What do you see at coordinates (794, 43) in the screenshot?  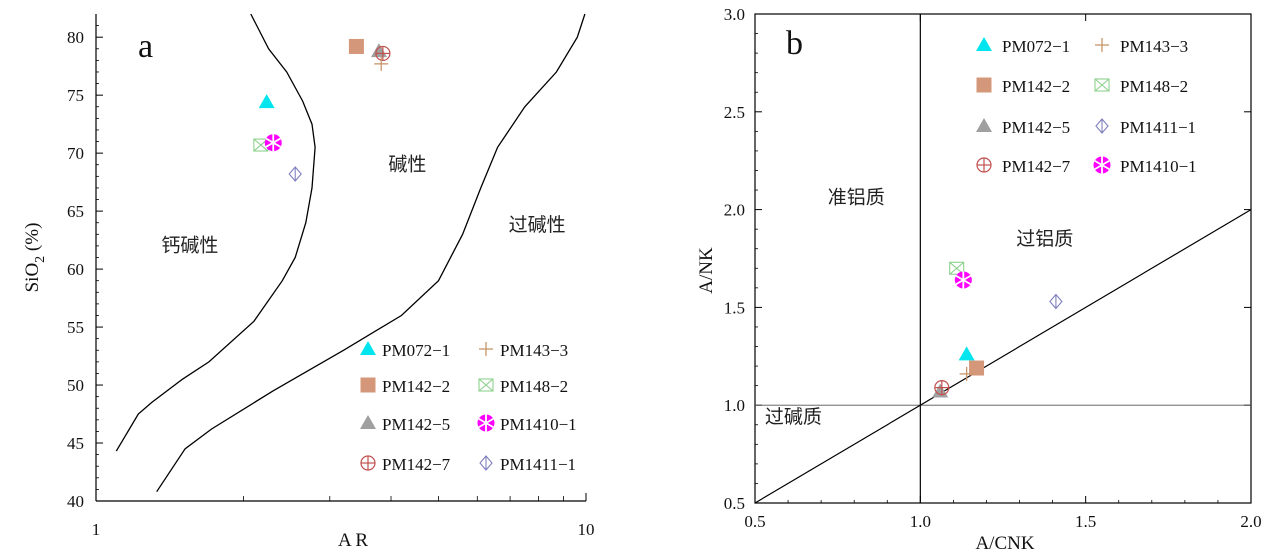 I see `panel-label: b` at bounding box center [794, 43].